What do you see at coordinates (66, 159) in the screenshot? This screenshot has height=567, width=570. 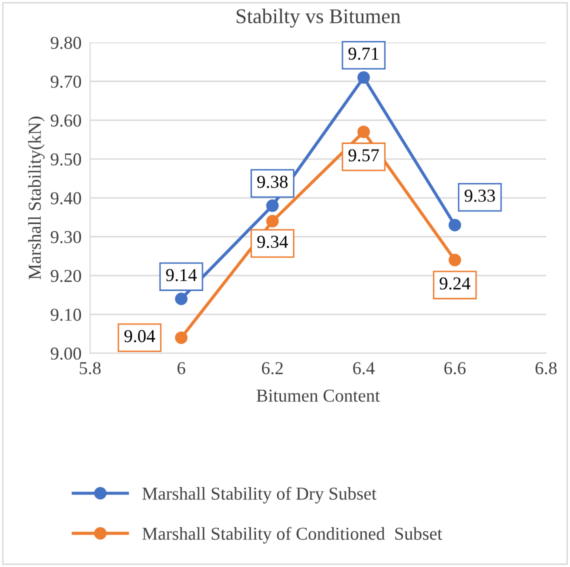 I see `y-tick-label: 9.50` at bounding box center [66, 159].